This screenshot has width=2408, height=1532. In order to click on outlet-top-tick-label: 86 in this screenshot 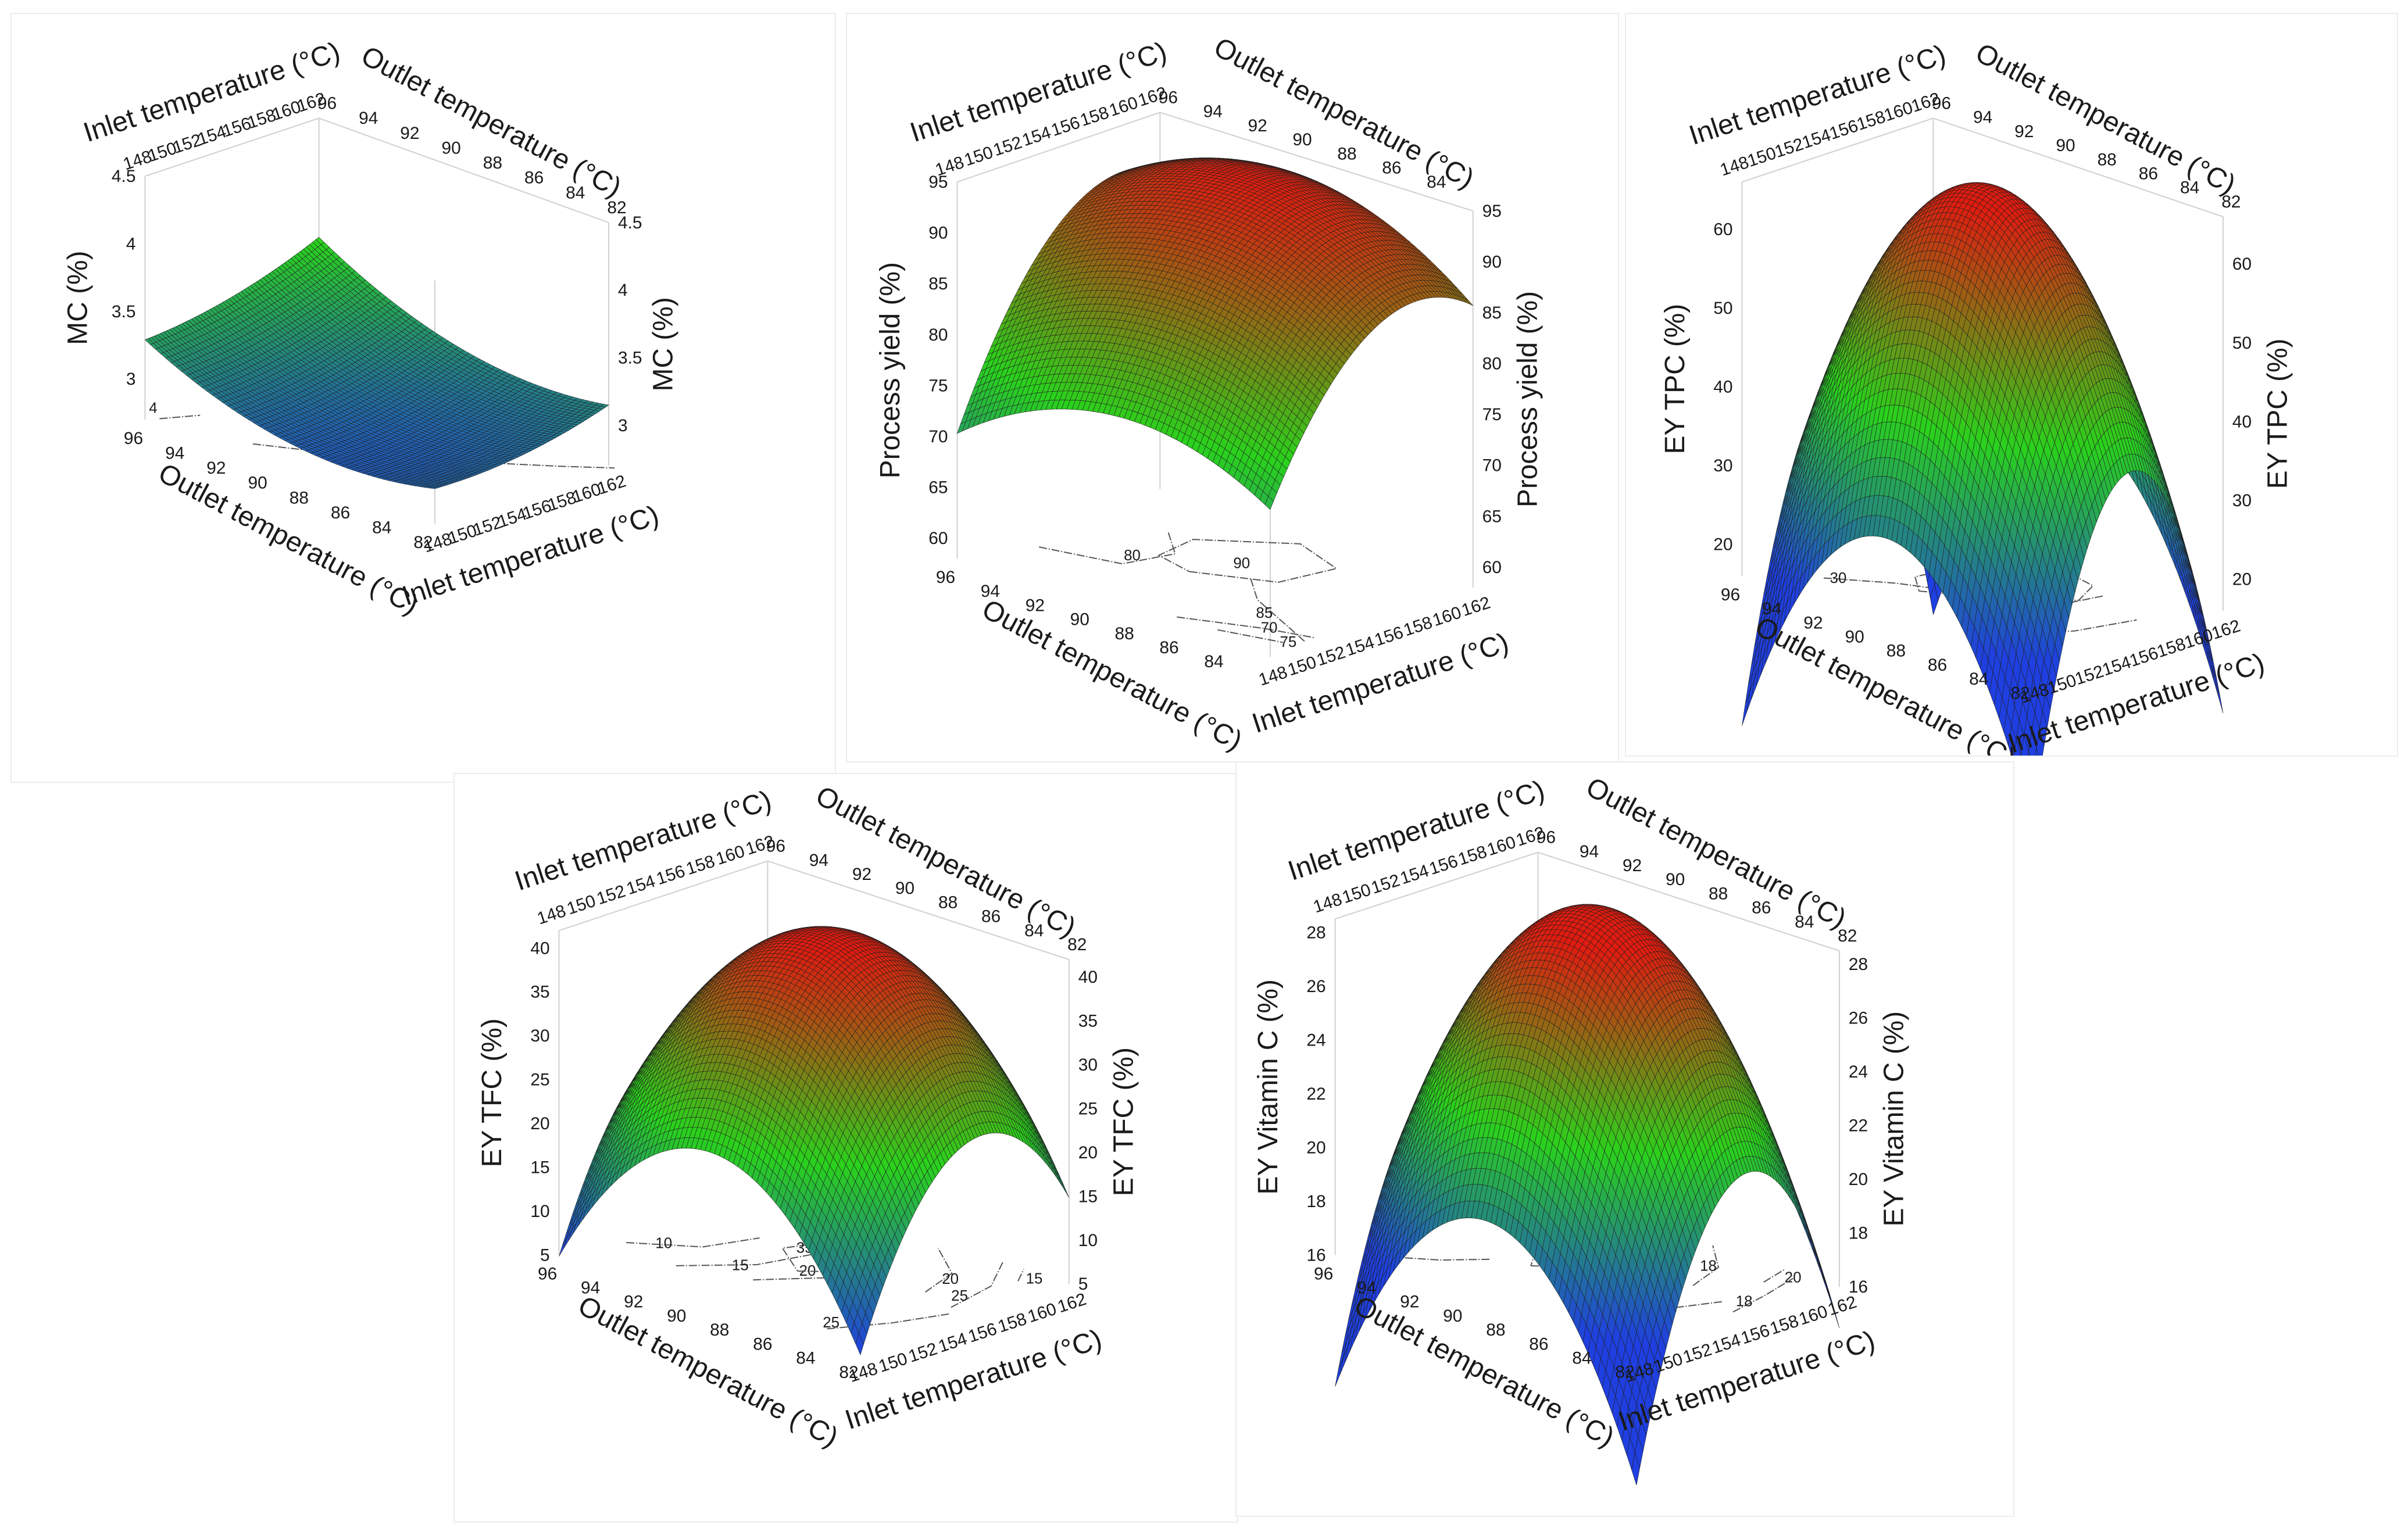, I will do `click(534, 178)`.